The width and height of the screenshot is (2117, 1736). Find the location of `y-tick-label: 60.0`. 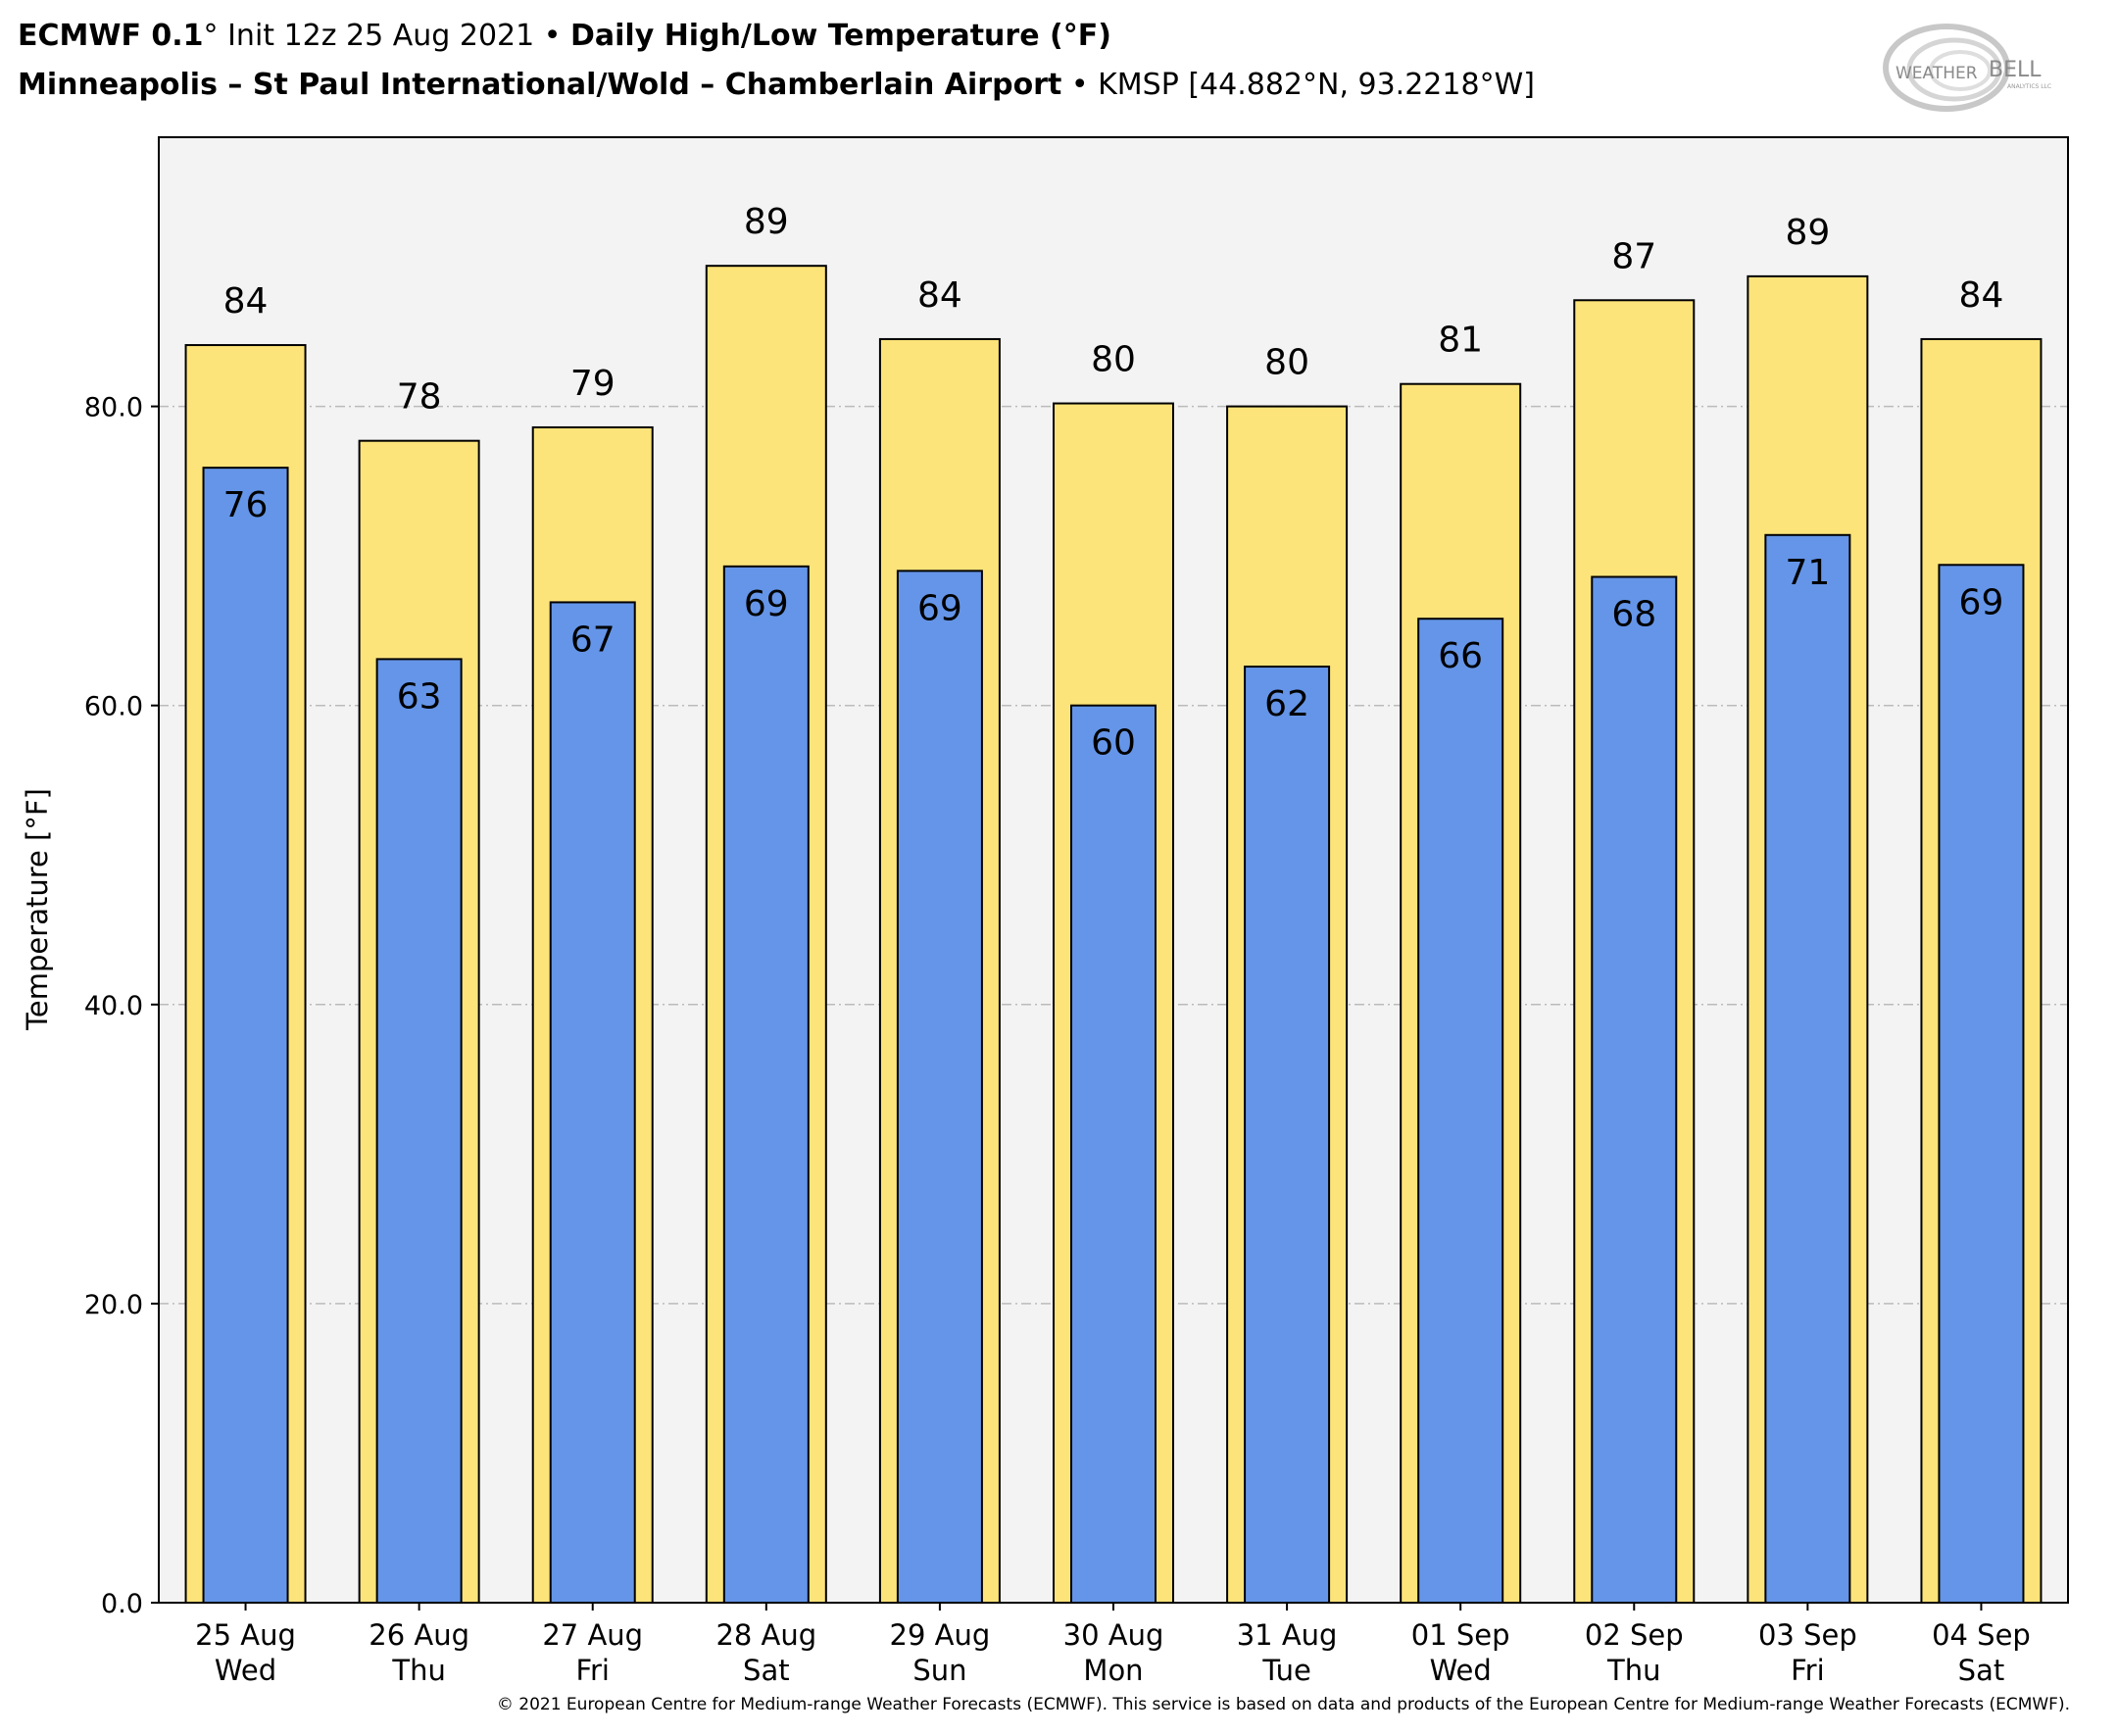

y-tick-label: 60.0 is located at coordinates (113, 707).